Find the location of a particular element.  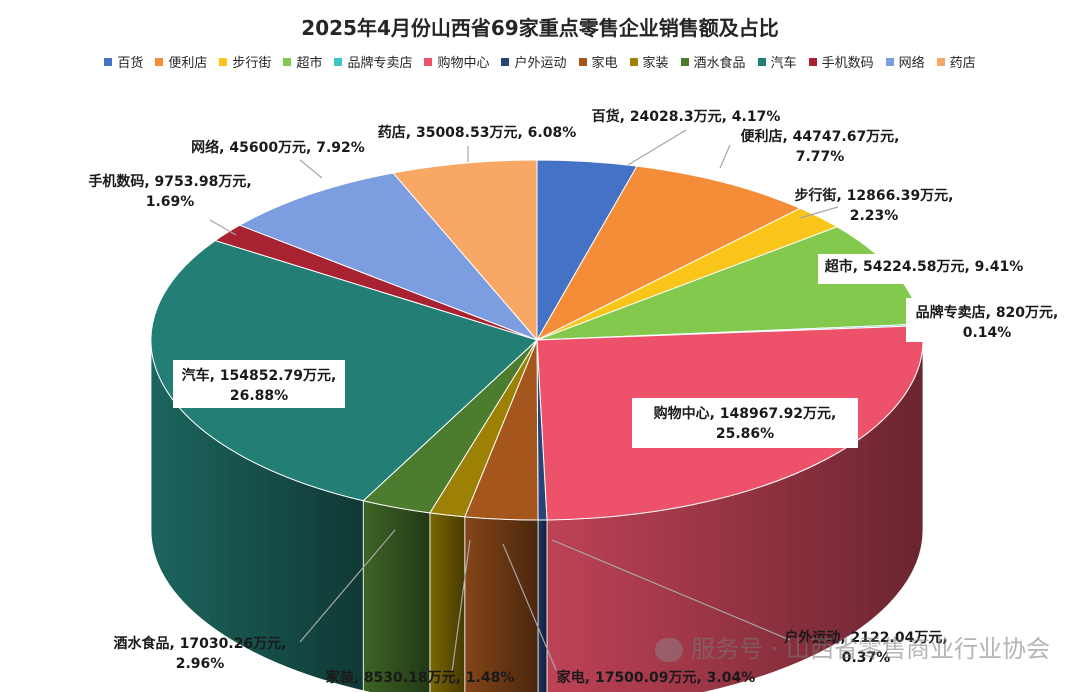

legend-item: 酒水食品 is located at coordinates (713, 61).